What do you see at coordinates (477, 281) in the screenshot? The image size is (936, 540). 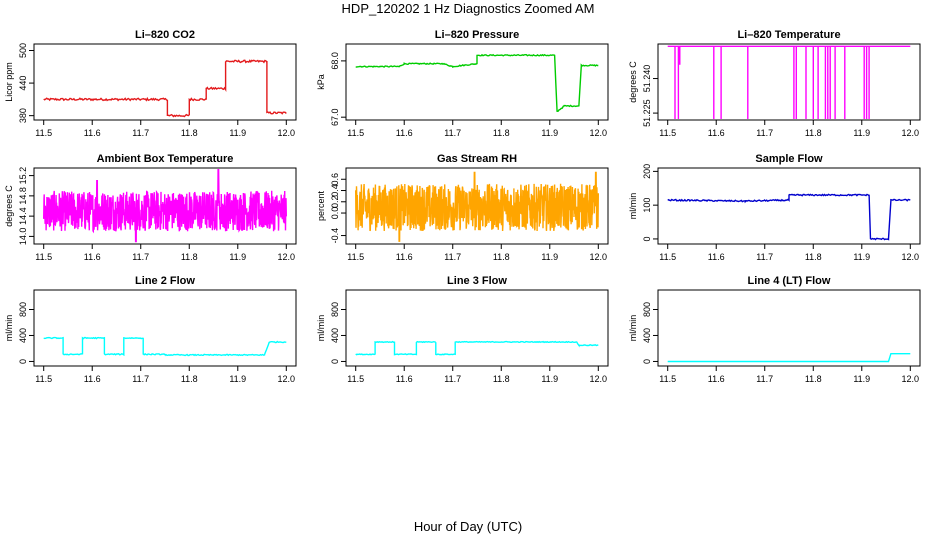 I see `panel-title: Line 3 Flow` at bounding box center [477, 281].